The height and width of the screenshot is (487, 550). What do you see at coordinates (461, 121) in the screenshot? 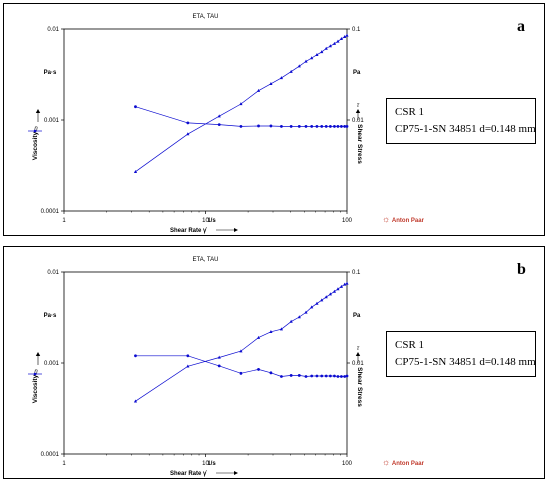
I see `legend-box-a: CSR 1 CP75-1-SN 34851 d=0.148 mm` at bounding box center [461, 121].